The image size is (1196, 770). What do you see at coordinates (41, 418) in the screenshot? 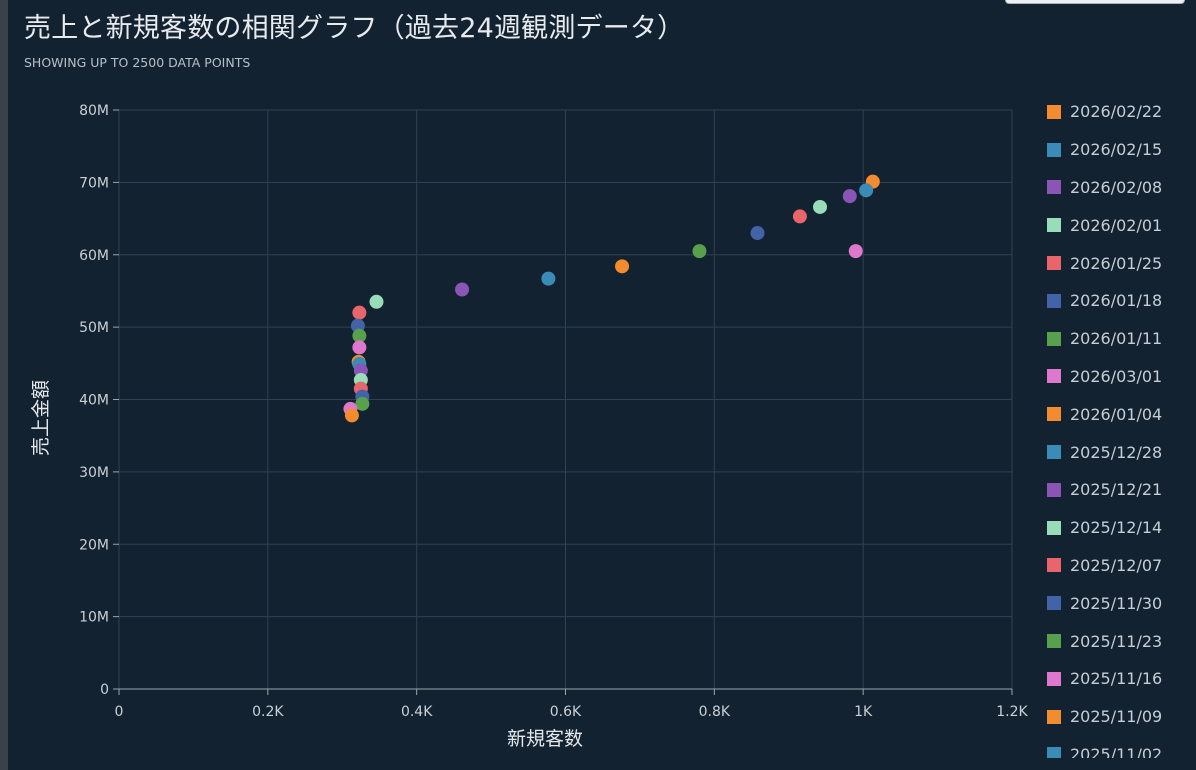
I see `y-axis-label: 売上金額` at bounding box center [41, 418].